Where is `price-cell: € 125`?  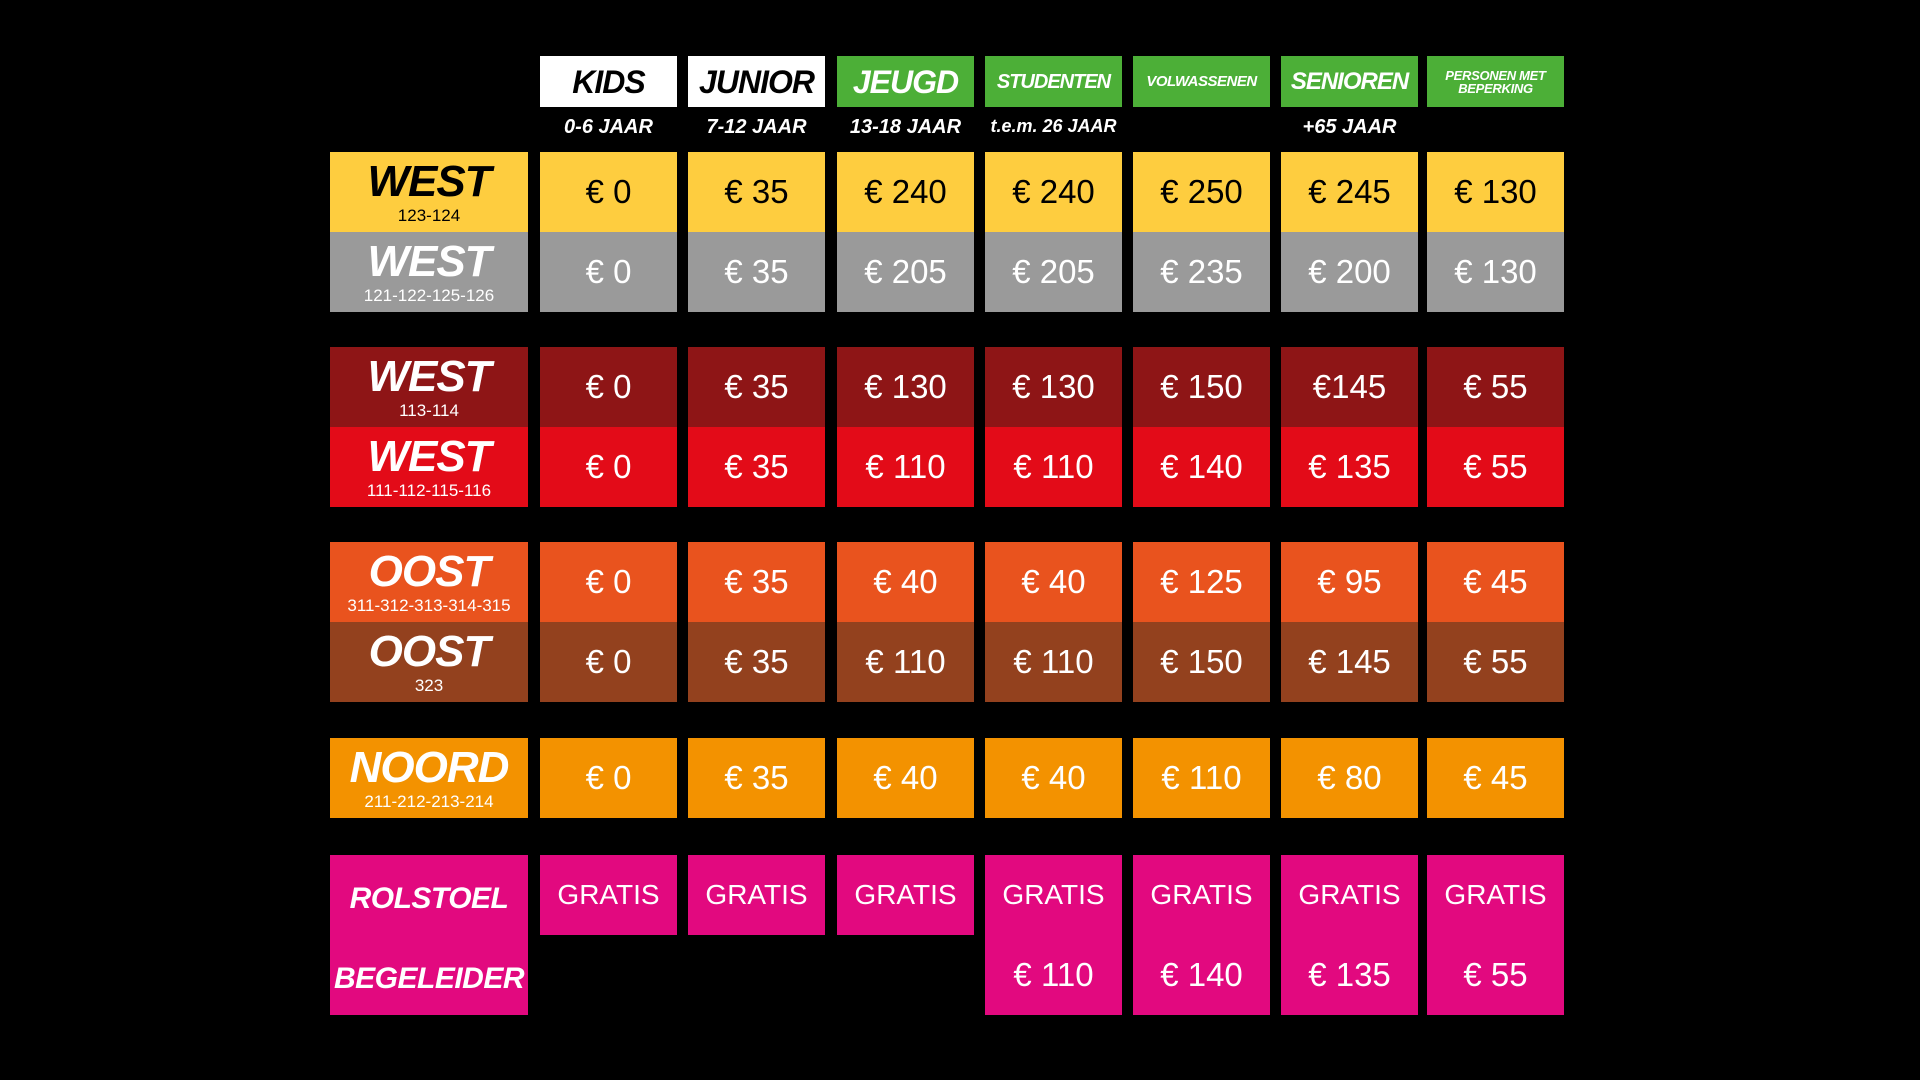
price-cell: € 125 is located at coordinates (1201, 582).